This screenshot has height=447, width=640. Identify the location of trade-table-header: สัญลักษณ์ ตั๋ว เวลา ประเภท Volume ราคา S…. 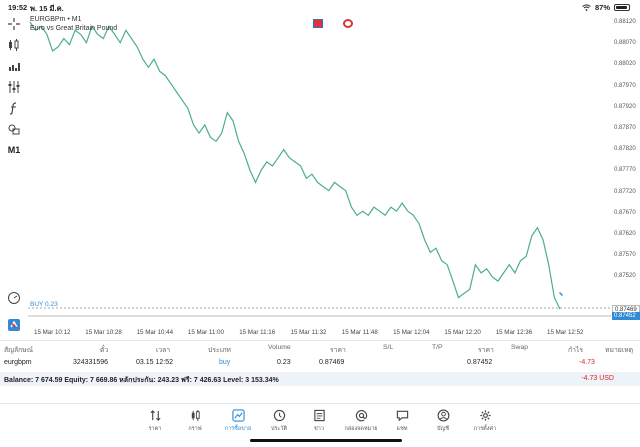
(320, 347).